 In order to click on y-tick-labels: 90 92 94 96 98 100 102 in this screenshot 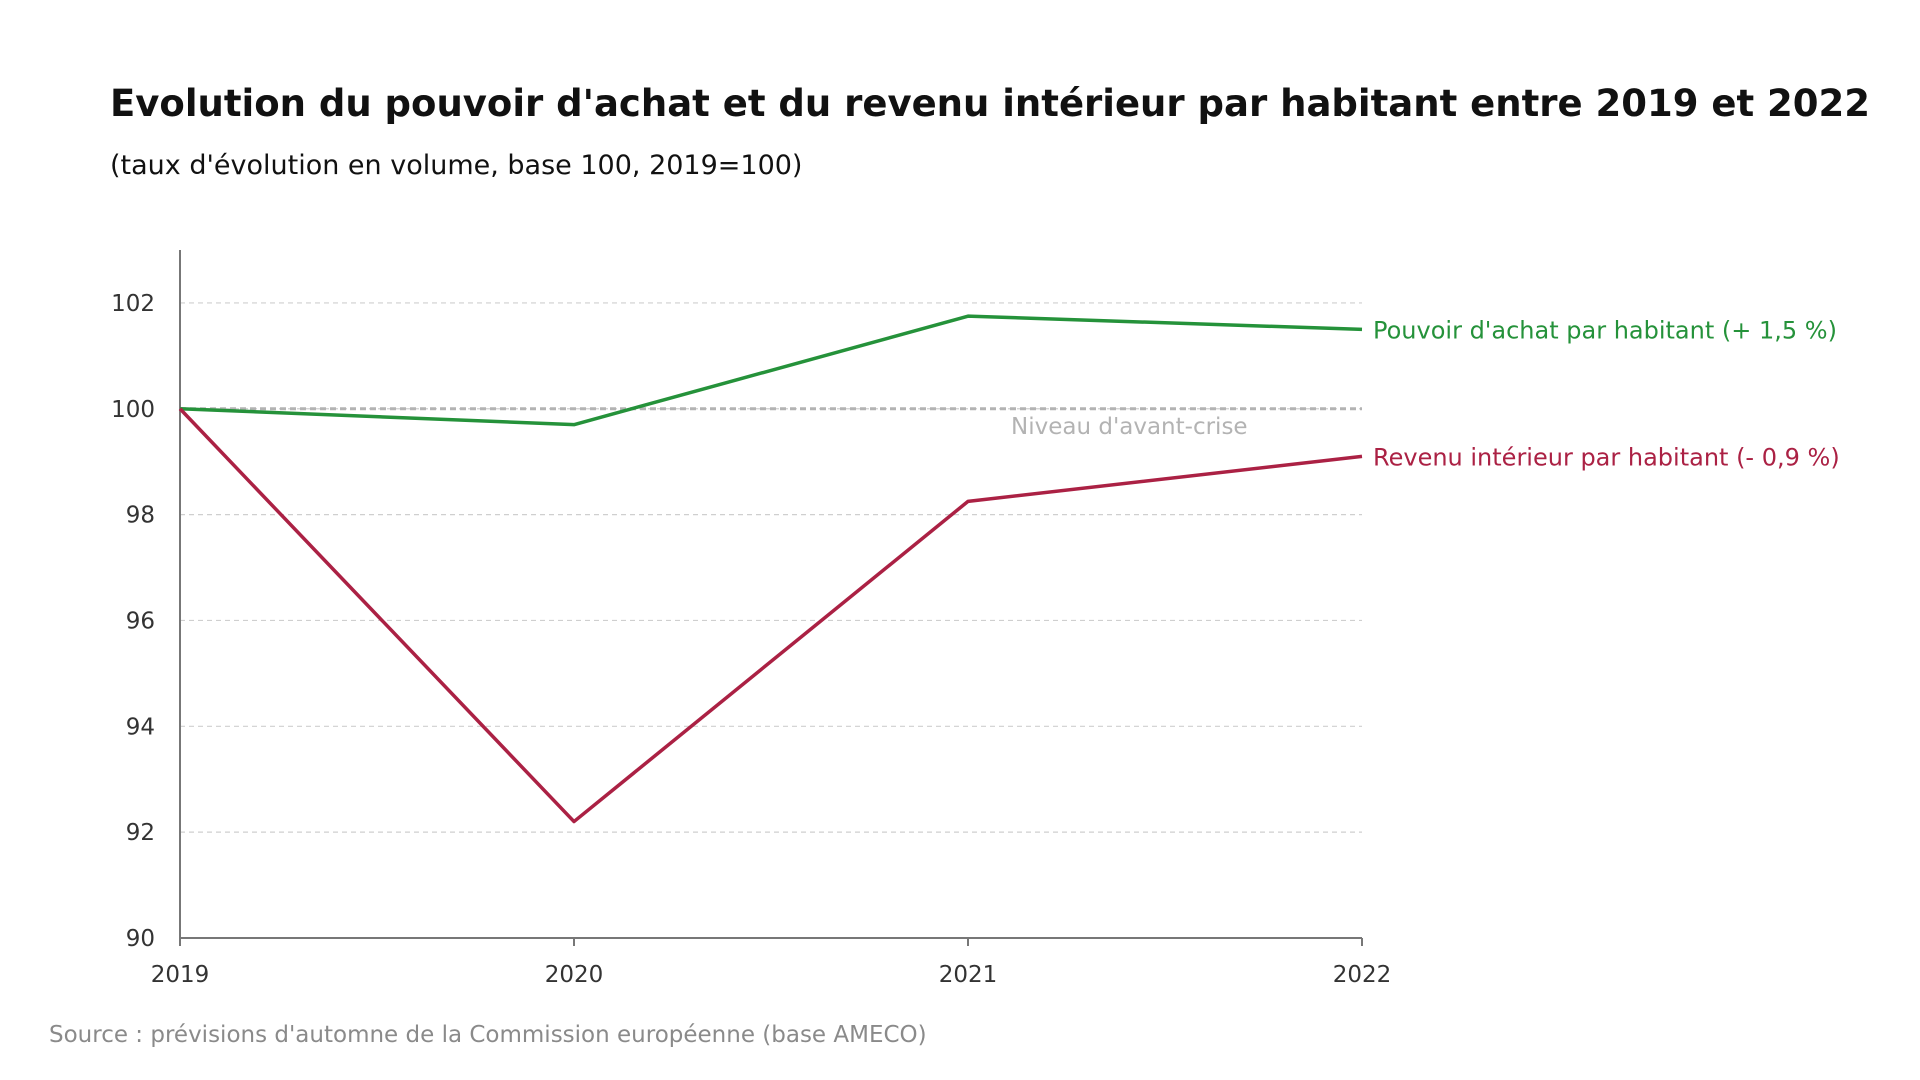, I will do `click(133, 621)`.